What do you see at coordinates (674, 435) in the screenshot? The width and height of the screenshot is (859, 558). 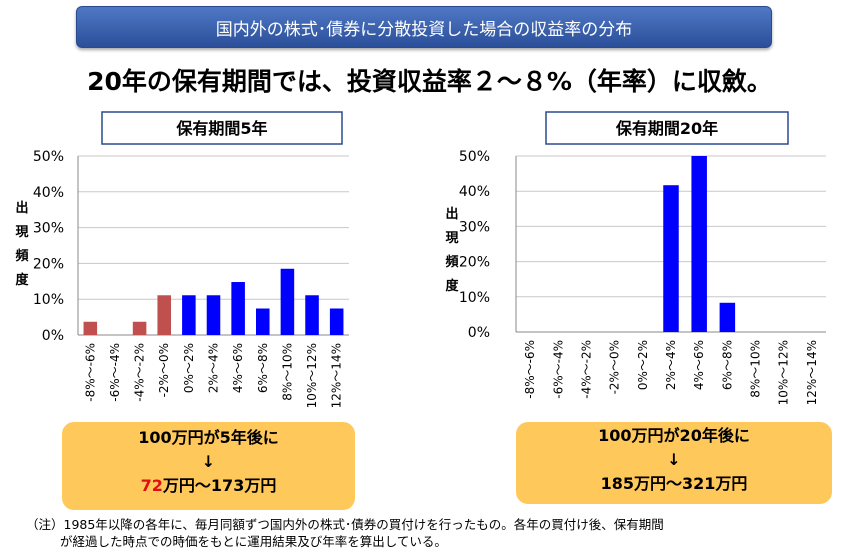 I see `result-line-1: 100万円が20年後に` at bounding box center [674, 435].